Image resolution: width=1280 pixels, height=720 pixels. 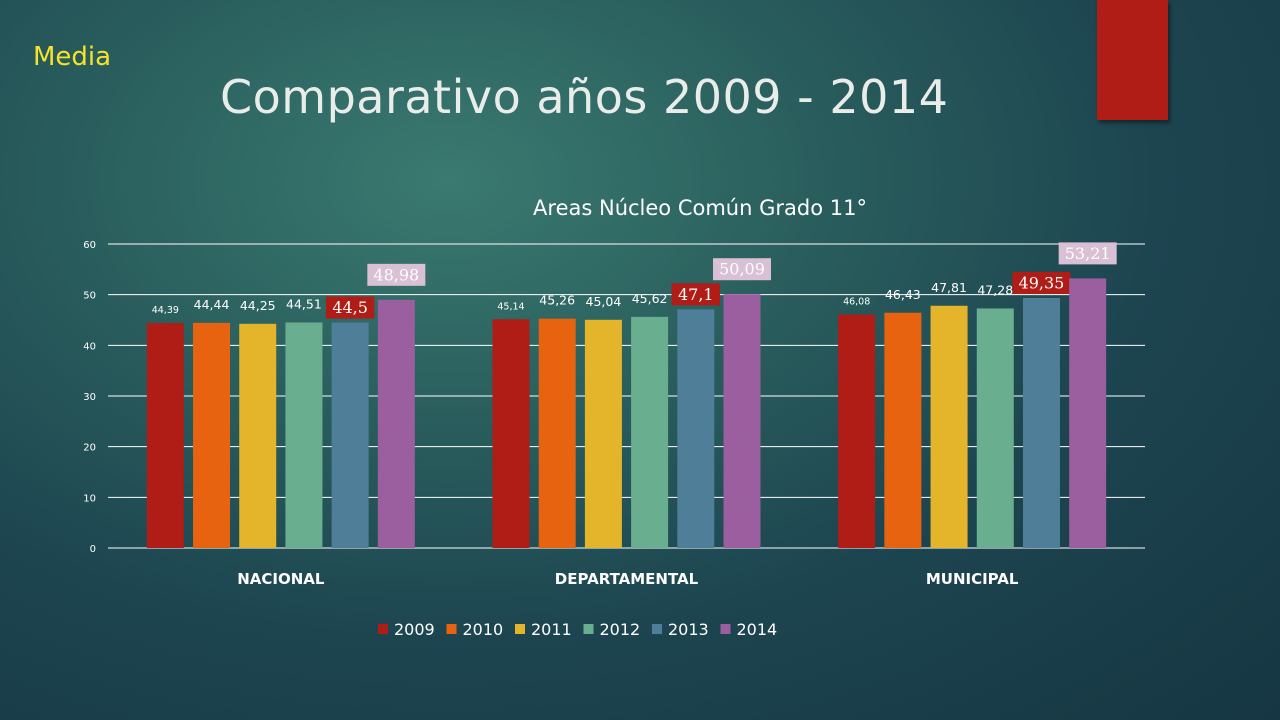 What do you see at coordinates (757, 629) in the screenshot?
I see `legend-label: 2014` at bounding box center [757, 629].